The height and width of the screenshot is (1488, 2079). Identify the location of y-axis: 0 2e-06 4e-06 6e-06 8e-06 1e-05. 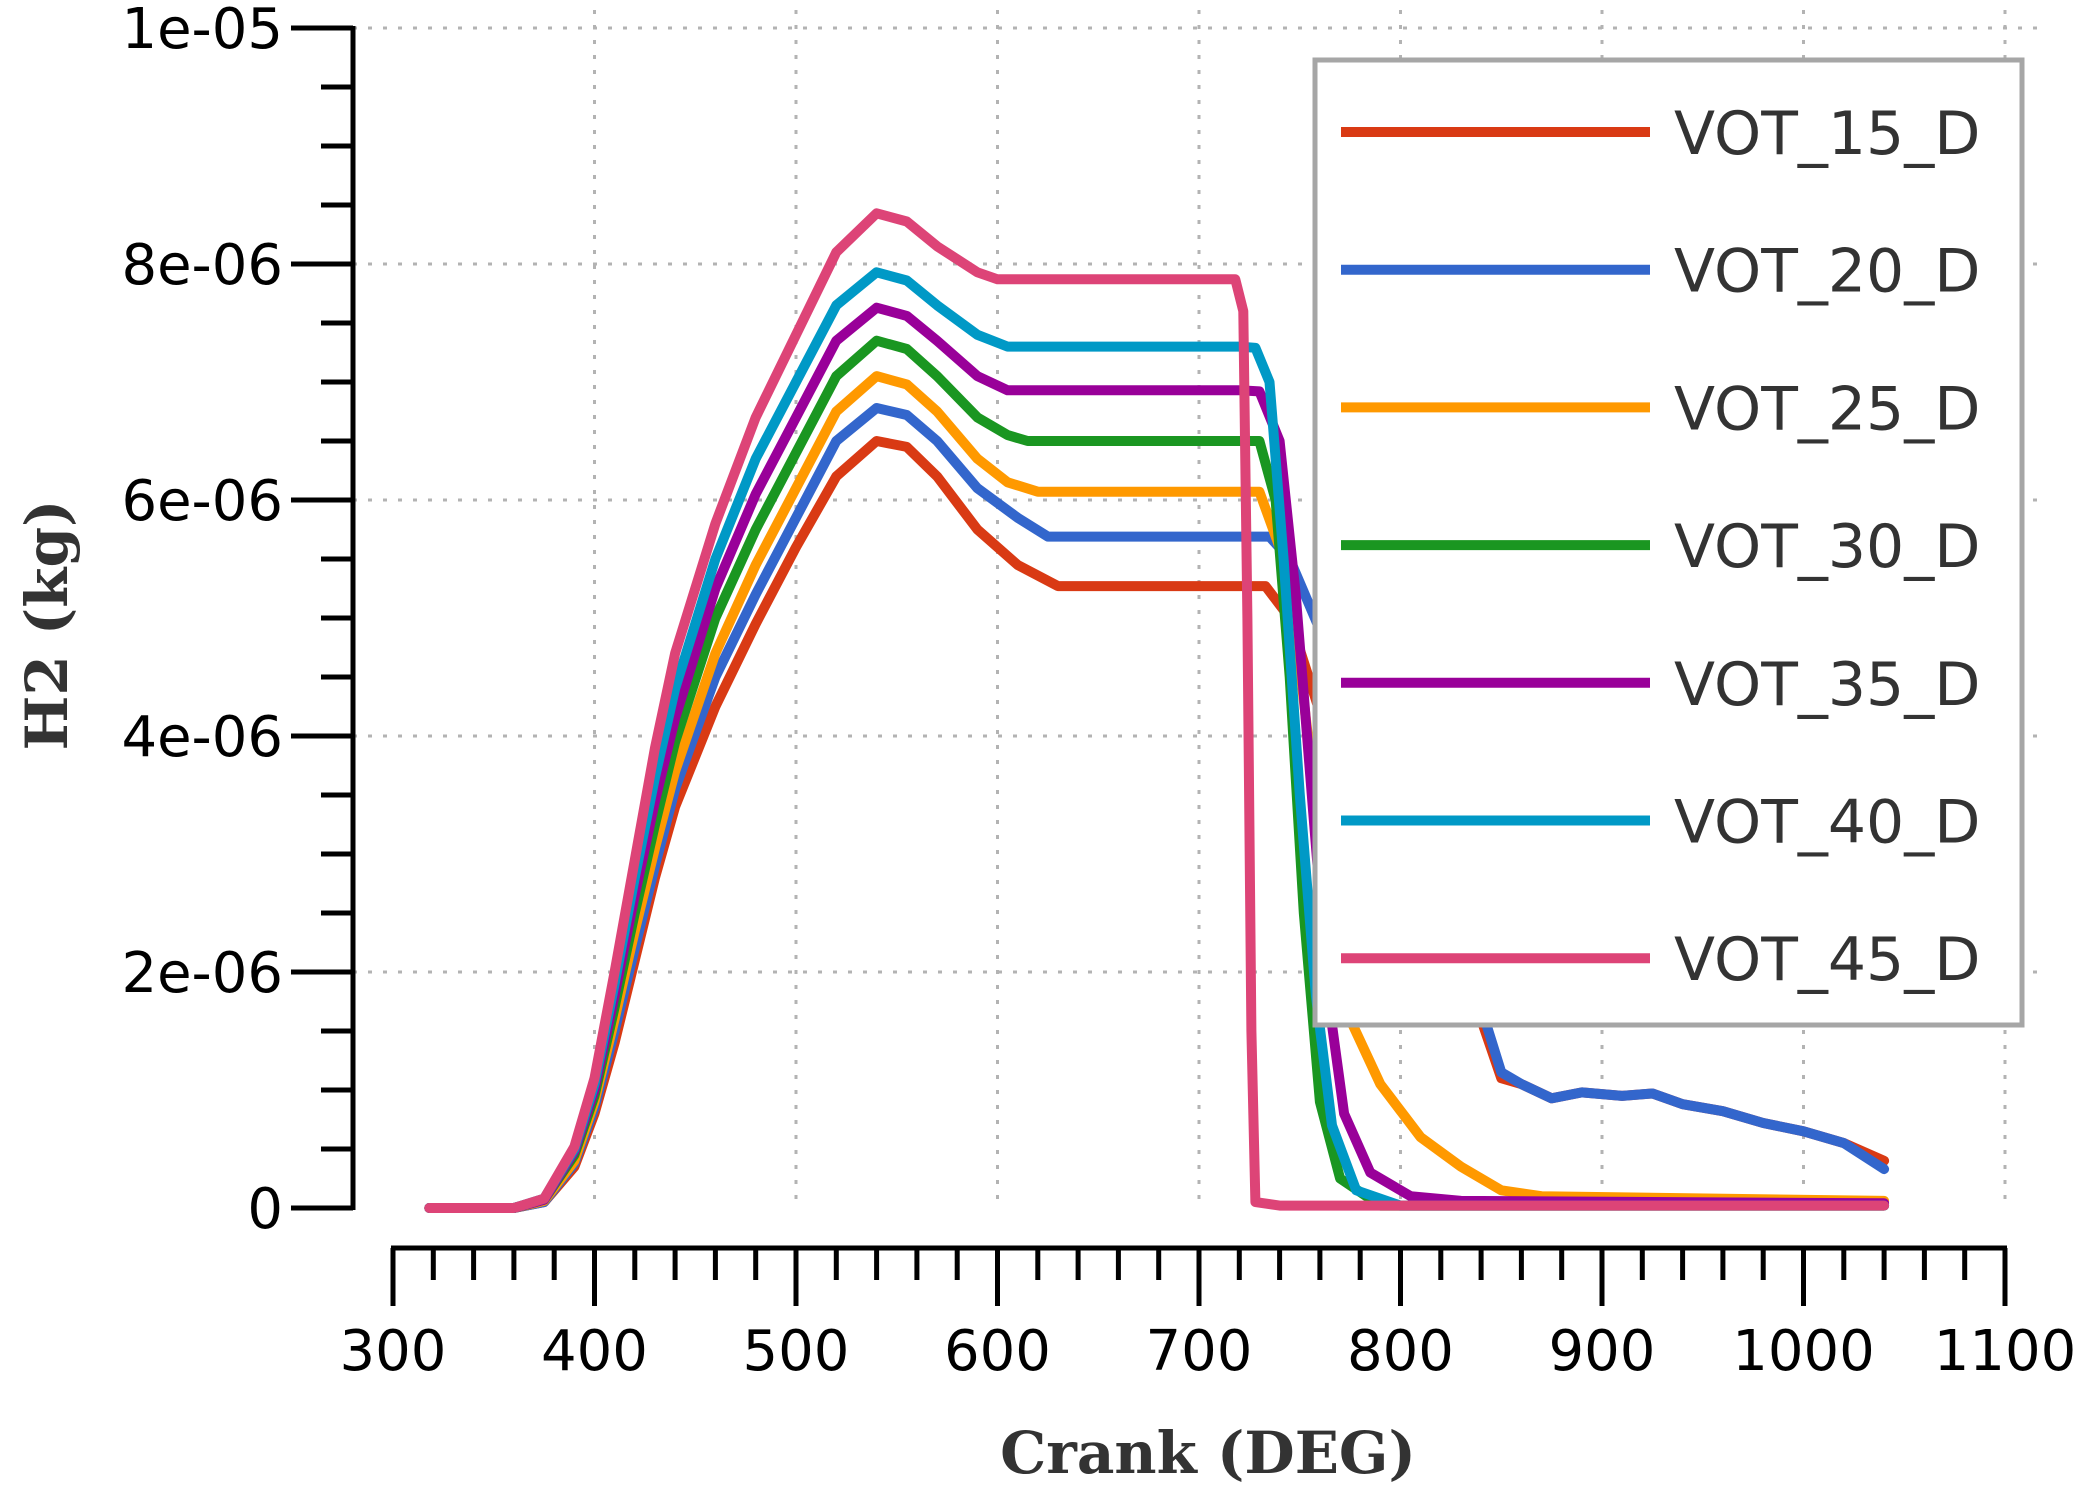
(238, 621).